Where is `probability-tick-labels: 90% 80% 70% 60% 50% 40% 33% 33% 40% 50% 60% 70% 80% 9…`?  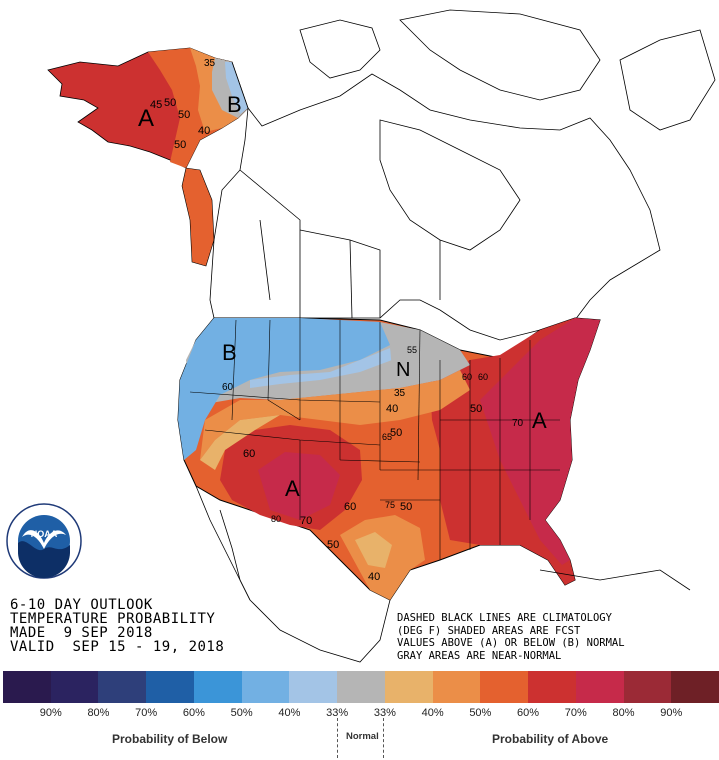 probability-tick-labels: 90% 80% 70% 60% 50% 40% 33% 33% 40% 50% 60% 70% 80% 9… is located at coordinates (361, 713).